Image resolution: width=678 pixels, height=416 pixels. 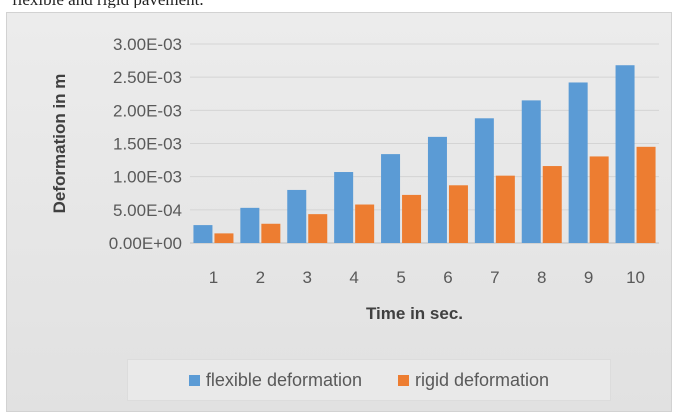 I want to click on y-tick-label: 2.50E-03, so click(x=147, y=77).